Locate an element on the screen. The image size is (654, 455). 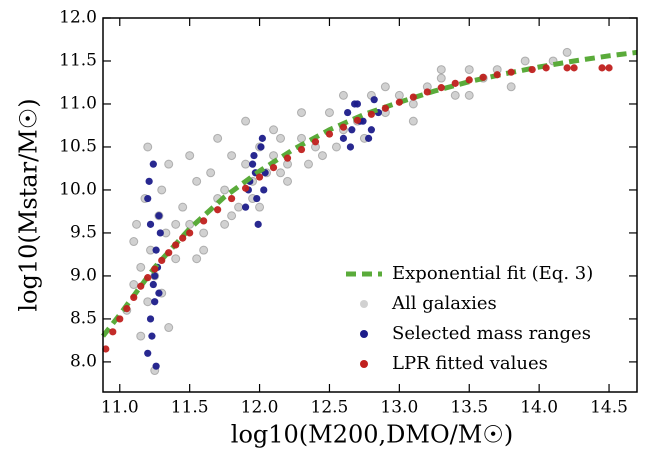
legend-label: All galaxies is located at coordinates (444, 303).